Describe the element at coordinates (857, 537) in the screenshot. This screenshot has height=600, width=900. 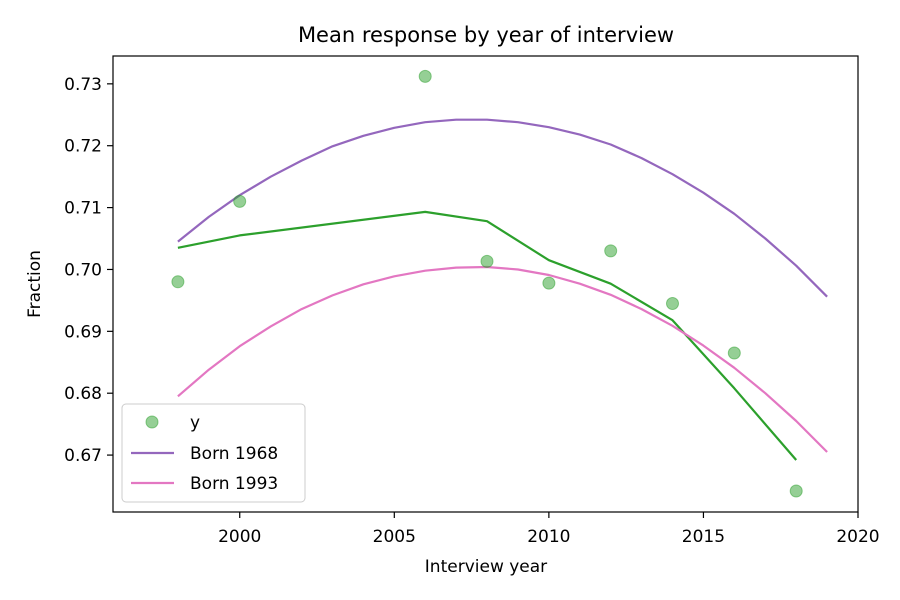
I see `x-tick-label: 2020` at that location.